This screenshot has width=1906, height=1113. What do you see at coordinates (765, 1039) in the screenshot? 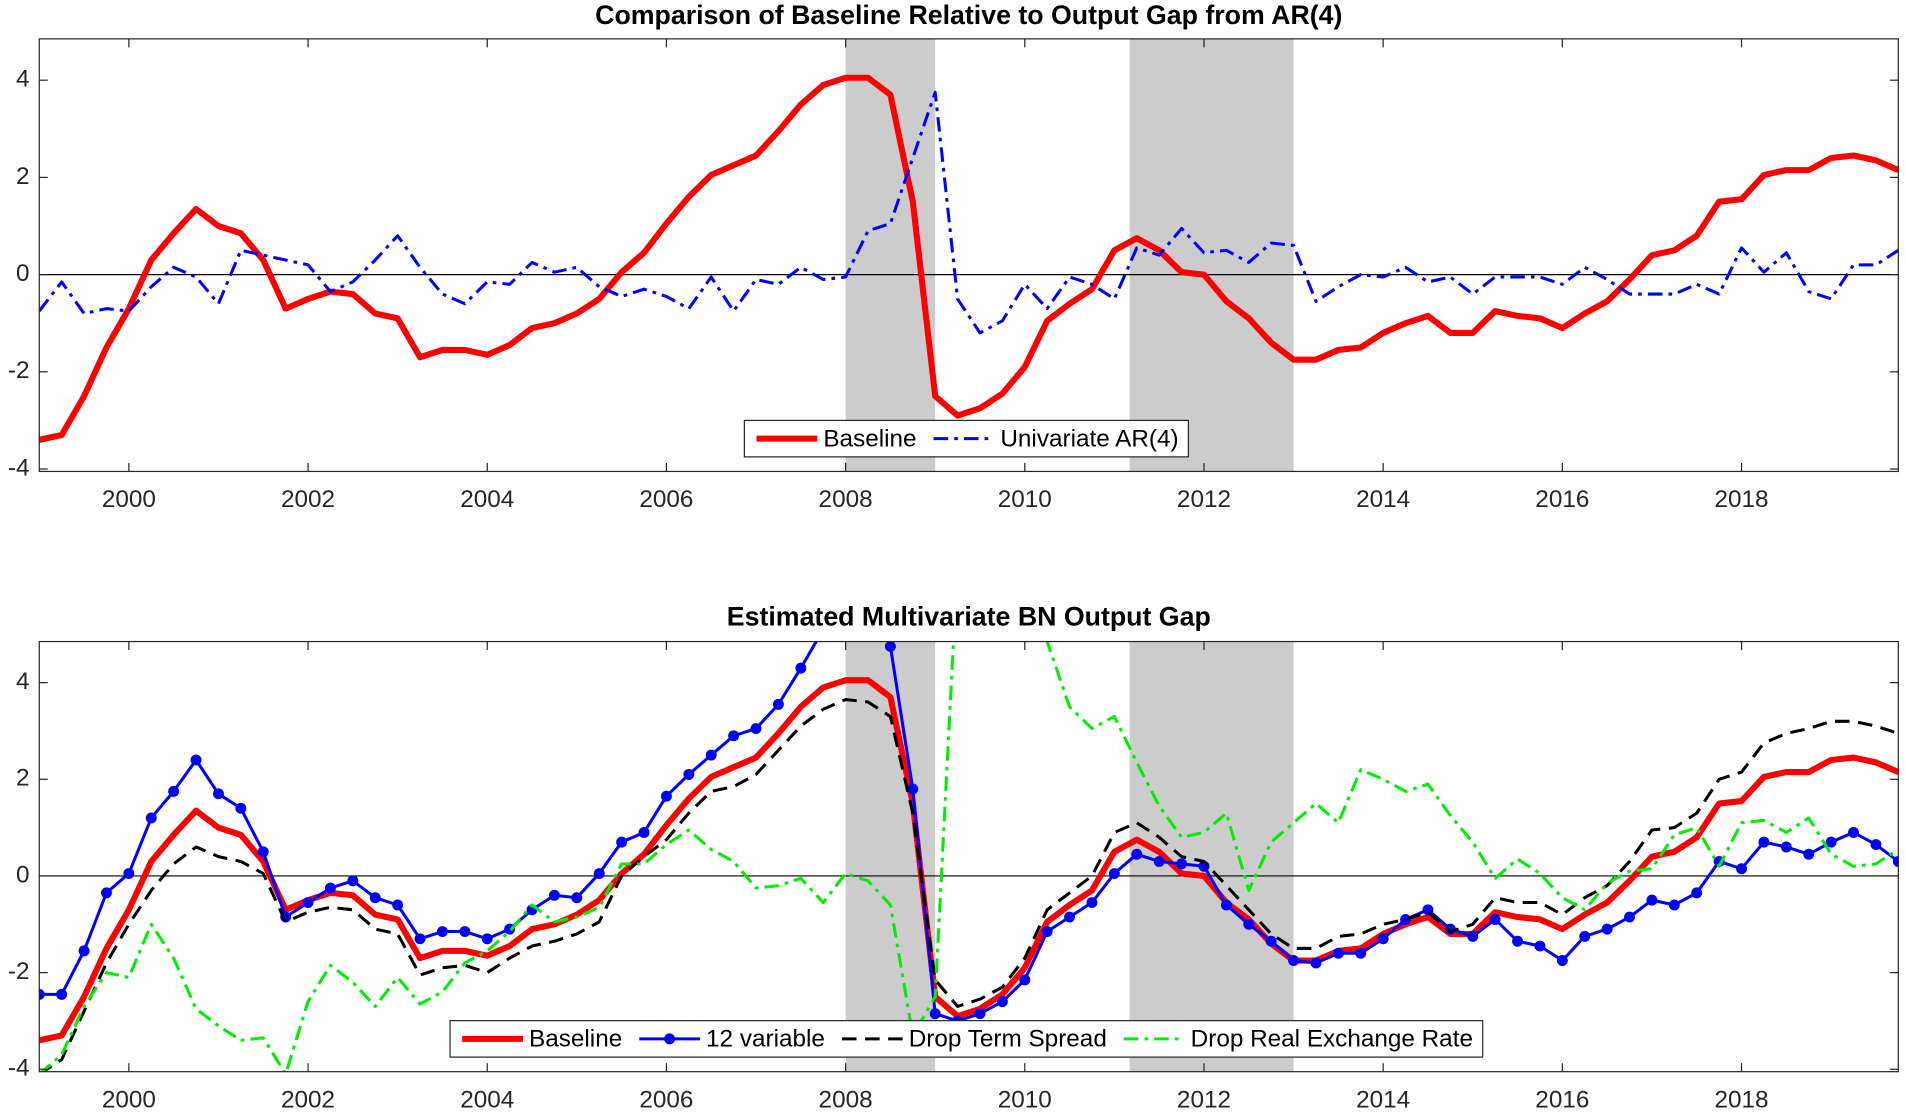
I see `legend-label: 12 variable` at bounding box center [765, 1039].